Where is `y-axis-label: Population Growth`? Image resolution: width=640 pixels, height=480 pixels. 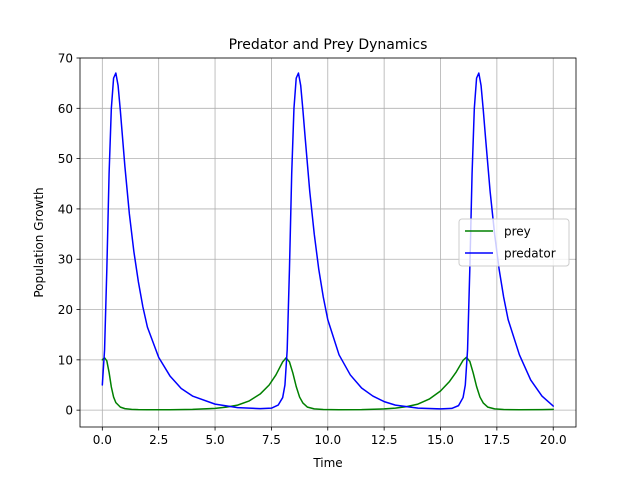
y-axis-label: Population Growth is located at coordinates (39, 242).